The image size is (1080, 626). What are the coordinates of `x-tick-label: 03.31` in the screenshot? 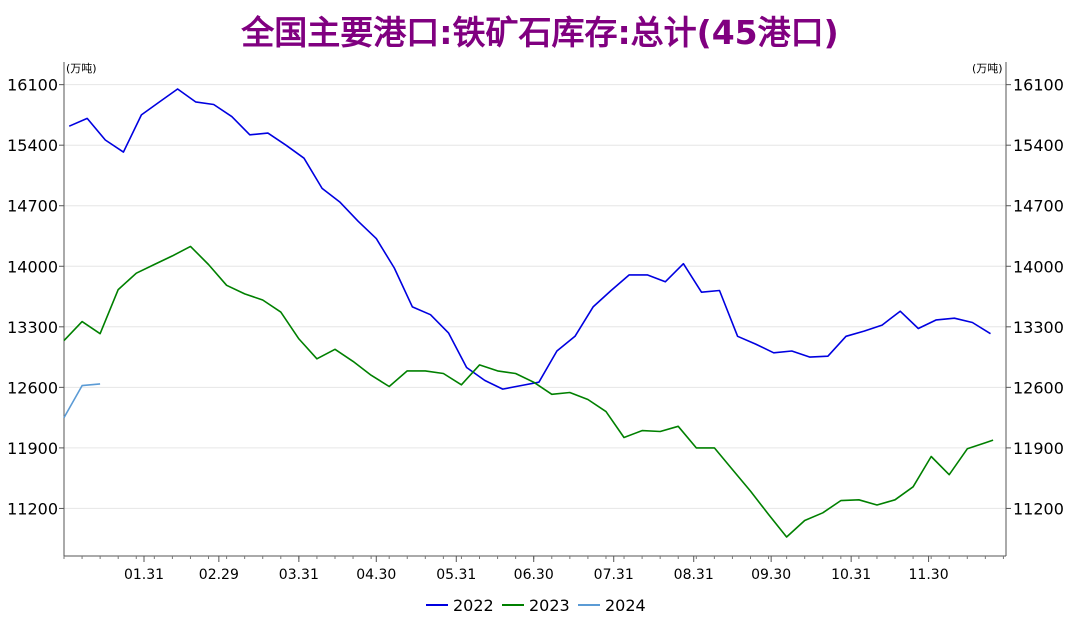 It's located at (299, 575).